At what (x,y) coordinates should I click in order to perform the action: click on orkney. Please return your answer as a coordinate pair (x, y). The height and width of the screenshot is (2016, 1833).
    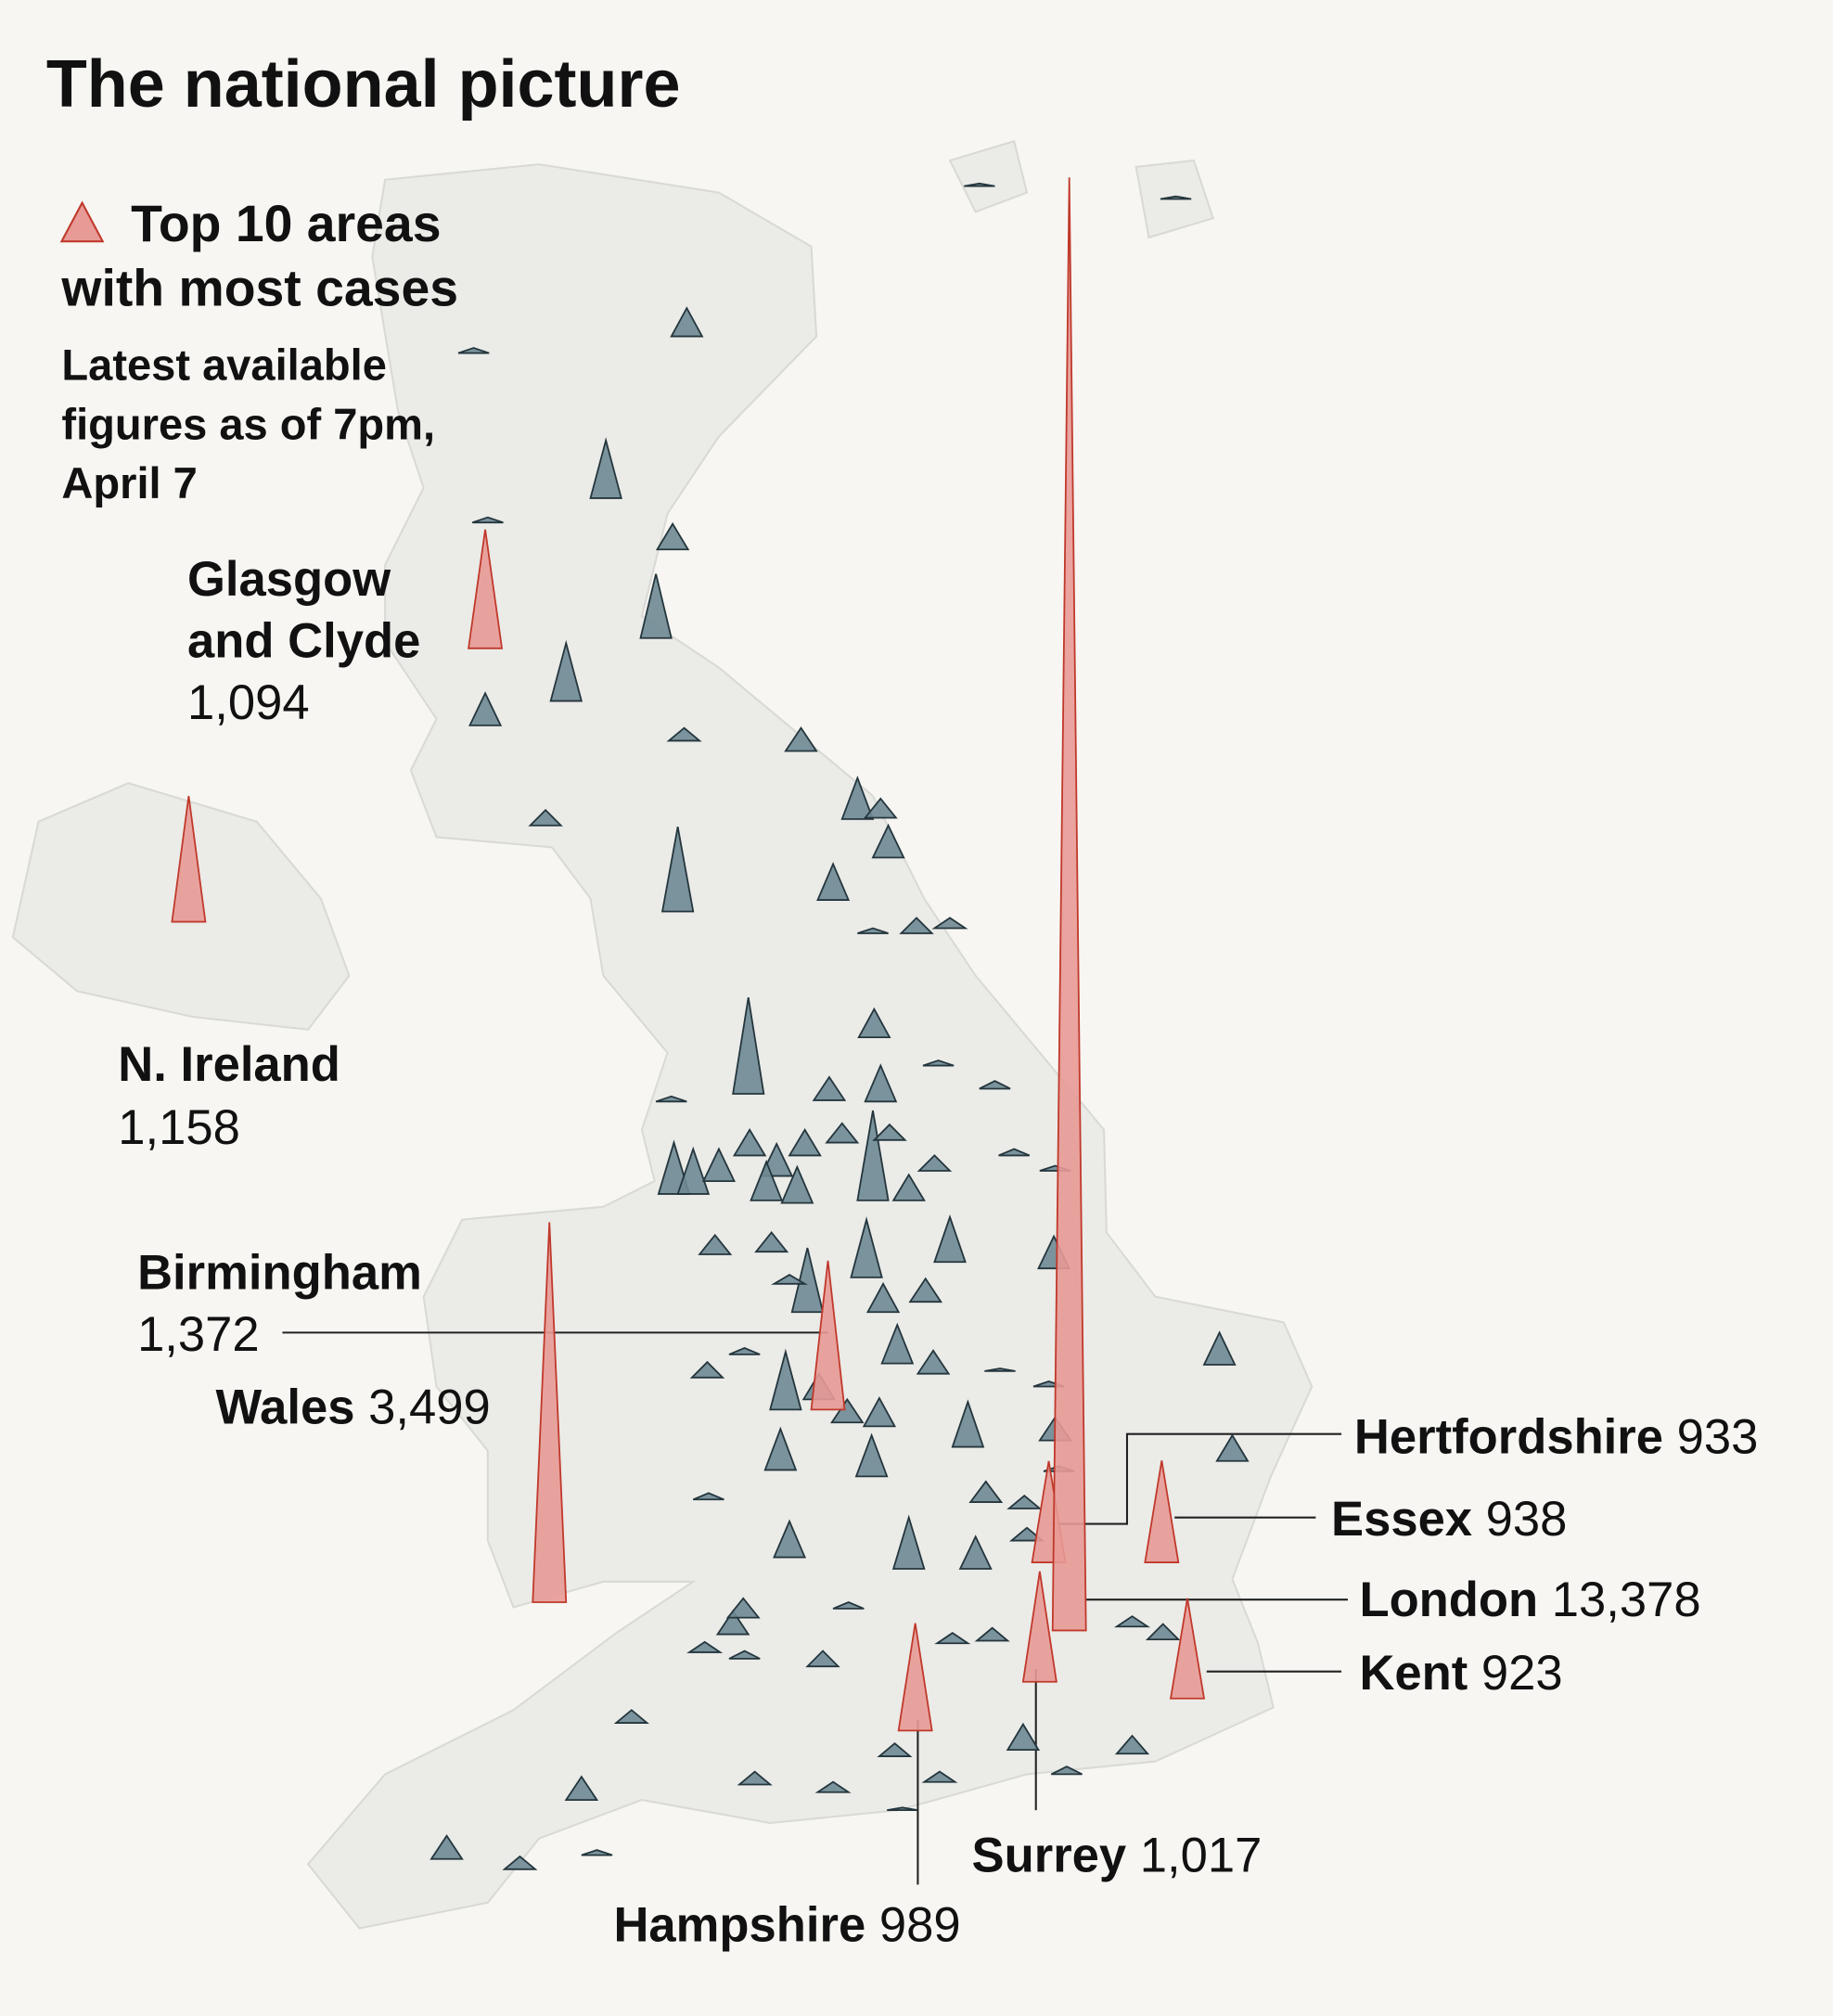
    Looking at the image, I should click on (989, 176).